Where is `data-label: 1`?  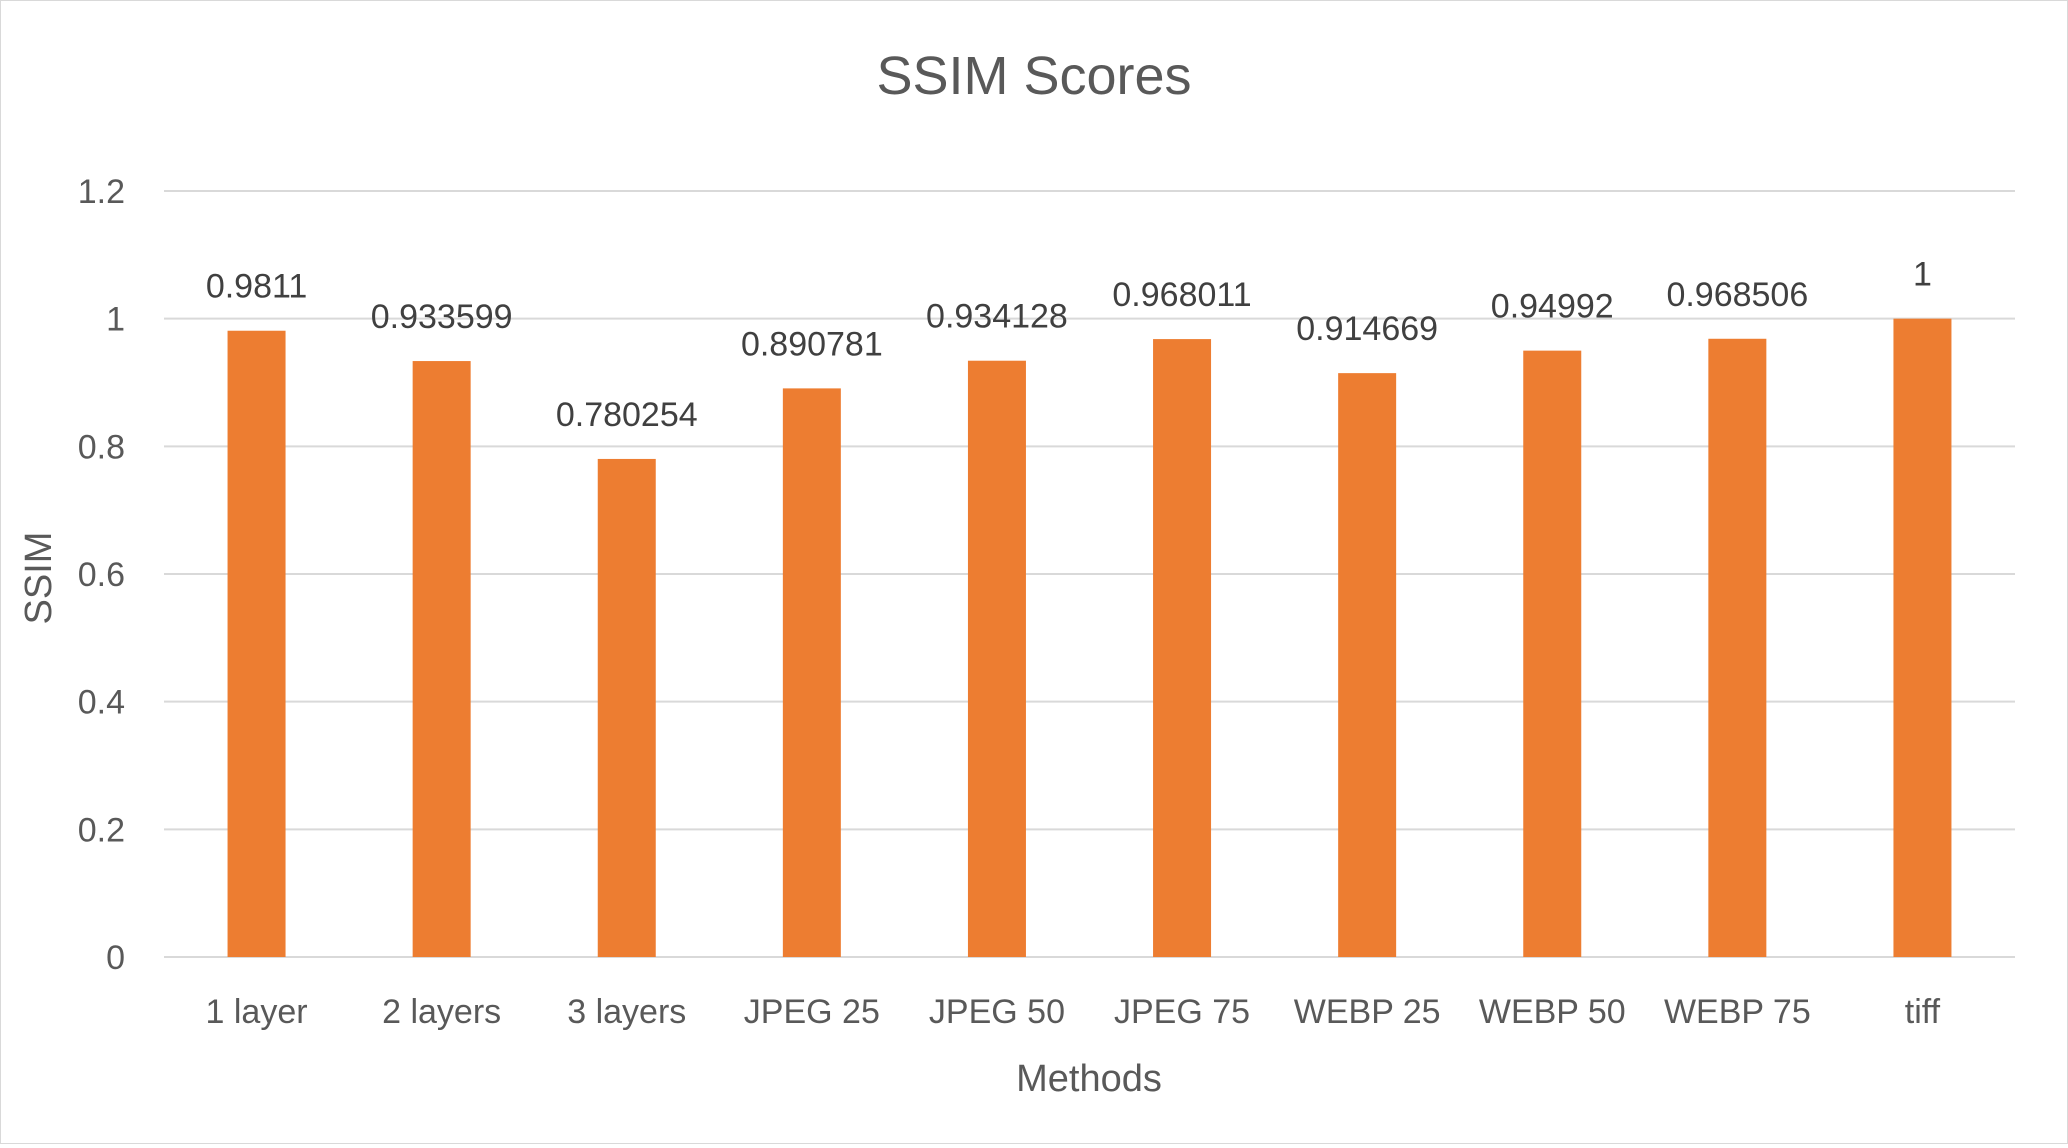 data-label: 1 is located at coordinates (1922, 275).